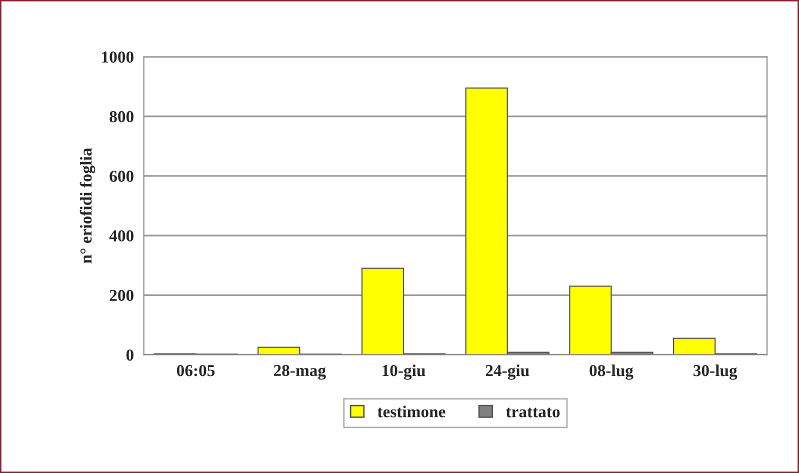 The height and width of the screenshot is (473, 799). I want to click on y-tick-label: 600, so click(122, 176).